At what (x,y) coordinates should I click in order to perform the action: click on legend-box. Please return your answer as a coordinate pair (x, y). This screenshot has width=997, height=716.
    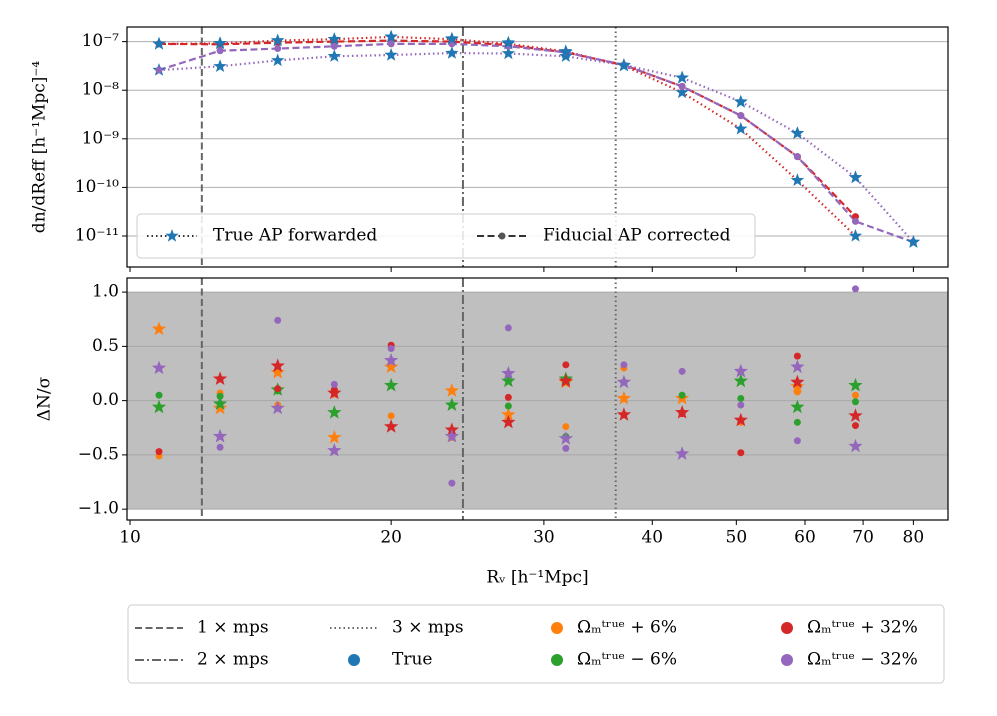
    Looking at the image, I should click on (446, 236).